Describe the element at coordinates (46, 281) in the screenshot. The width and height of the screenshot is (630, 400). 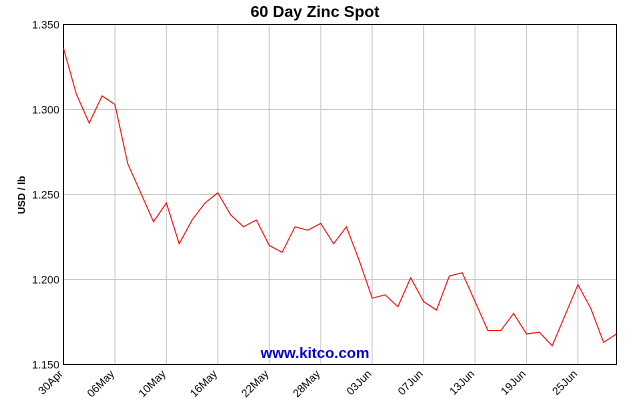
I see `y-tick-label: 1.200` at that location.